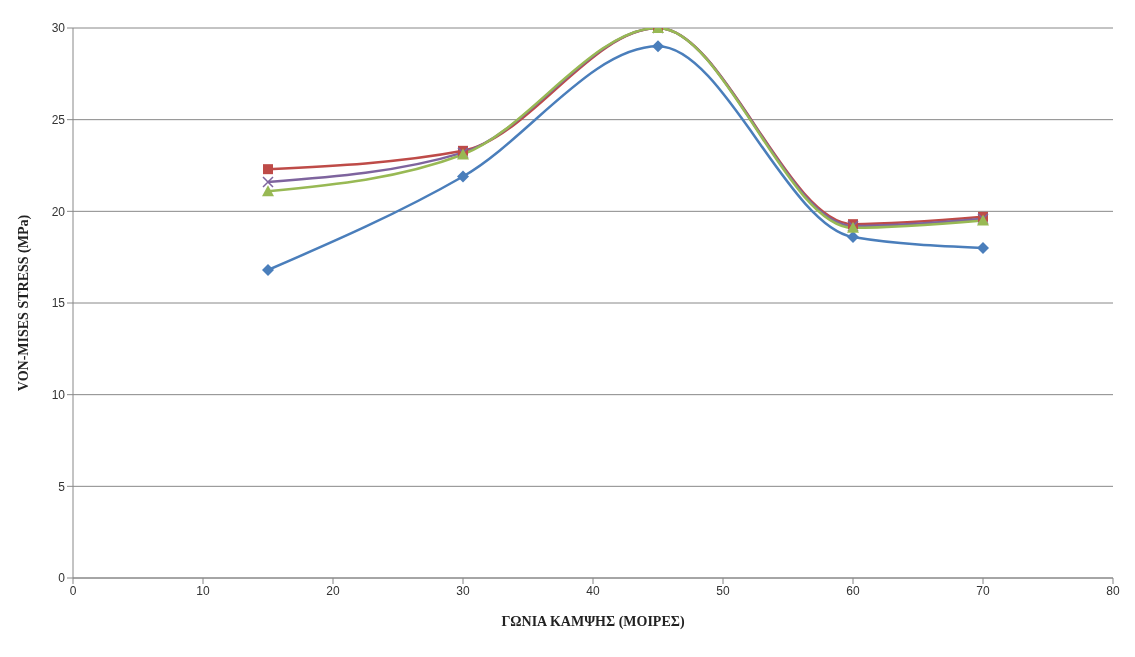 The height and width of the screenshot is (657, 1135). What do you see at coordinates (58, 394) in the screenshot?
I see `y-tick-label: 10` at bounding box center [58, 394].